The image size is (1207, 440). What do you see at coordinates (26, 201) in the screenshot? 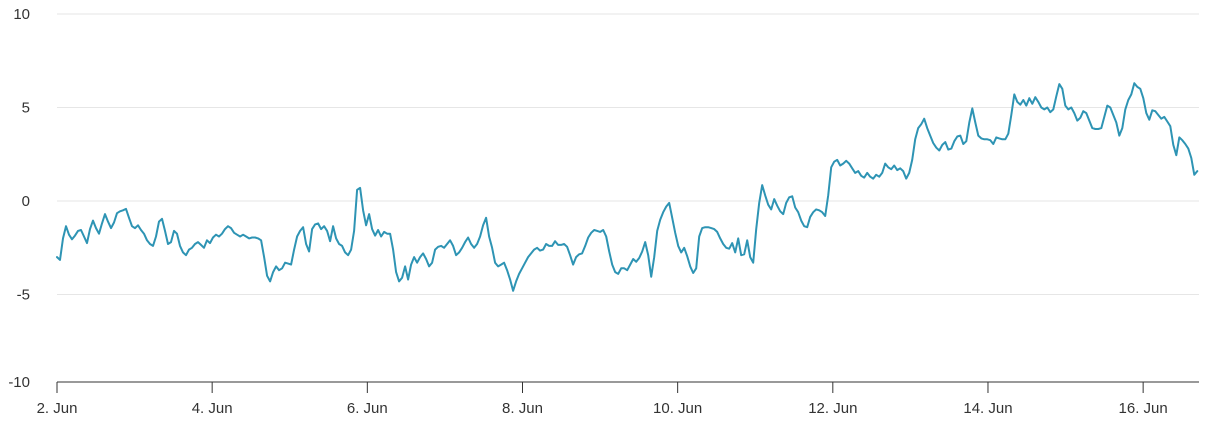
I see `y-axis-label: 0` at bounding box center [26, 201].